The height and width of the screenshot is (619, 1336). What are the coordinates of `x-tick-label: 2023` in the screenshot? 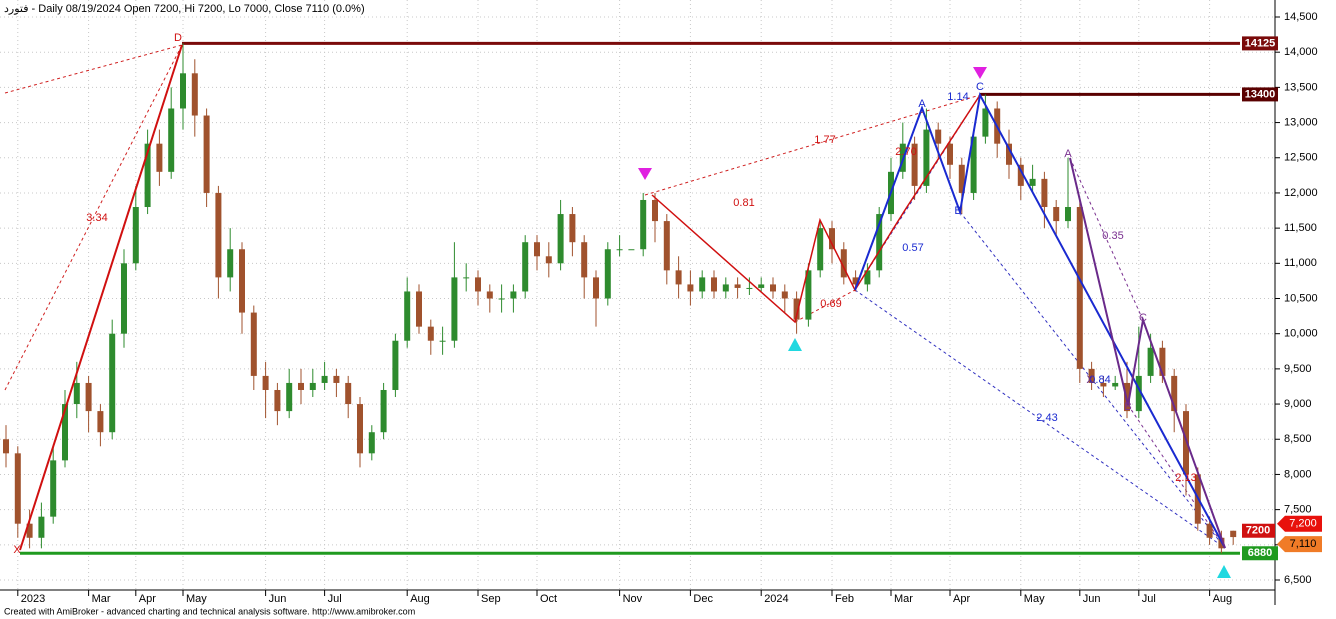 It's located at (33, 599).